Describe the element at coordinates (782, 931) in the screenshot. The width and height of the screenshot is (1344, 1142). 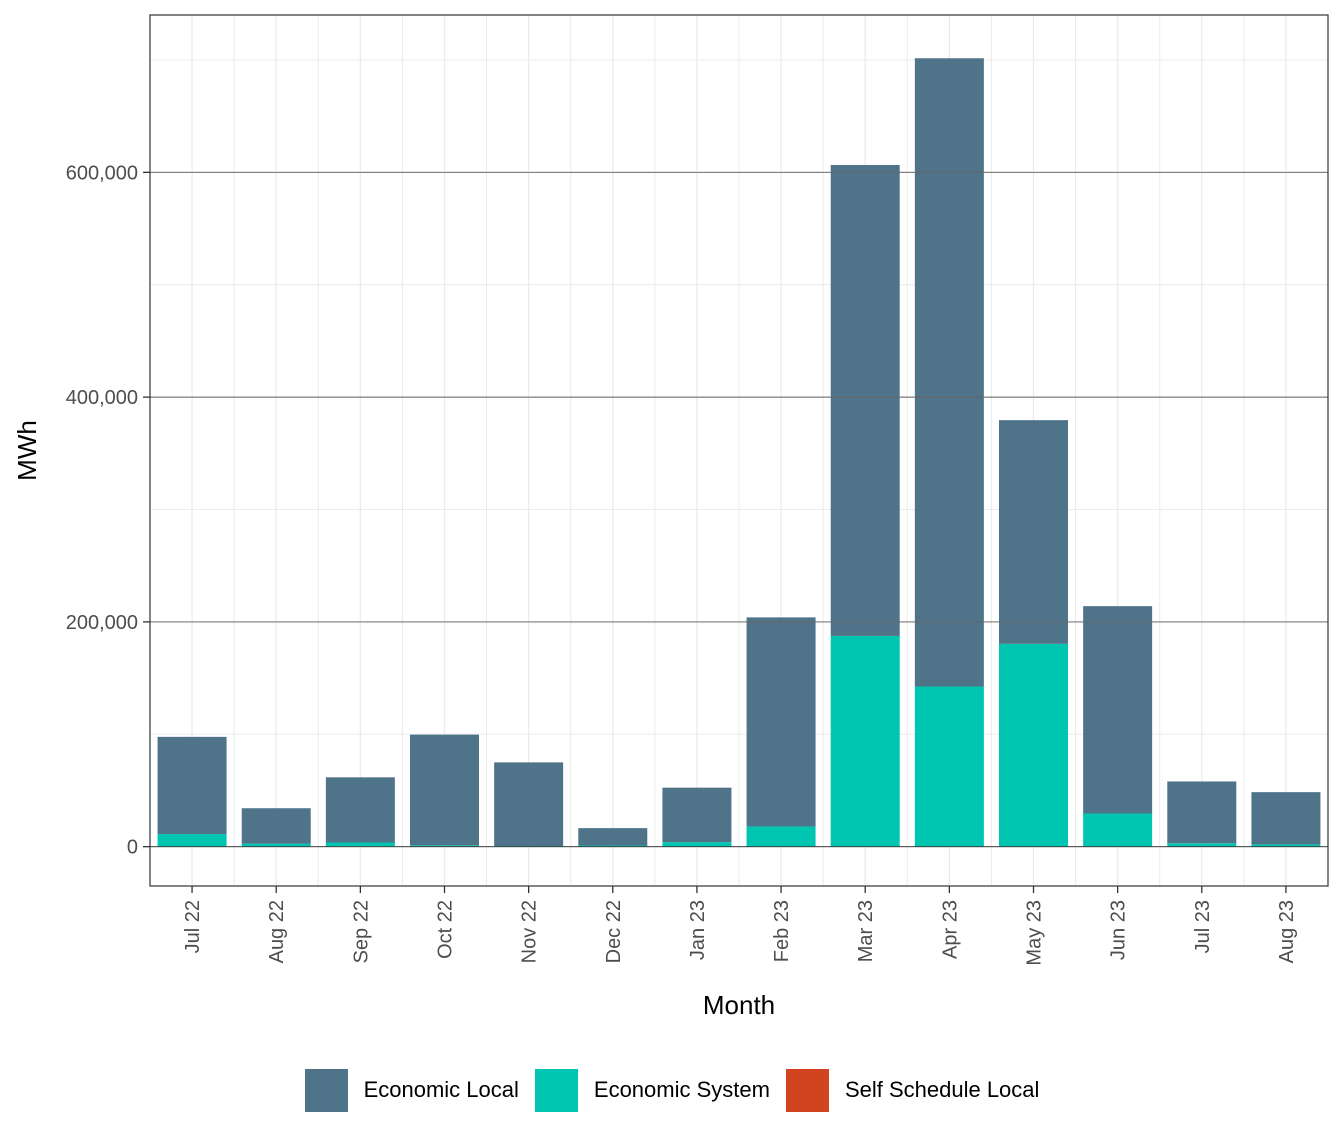
I see `x-tick-label: Feb 23` at that location.